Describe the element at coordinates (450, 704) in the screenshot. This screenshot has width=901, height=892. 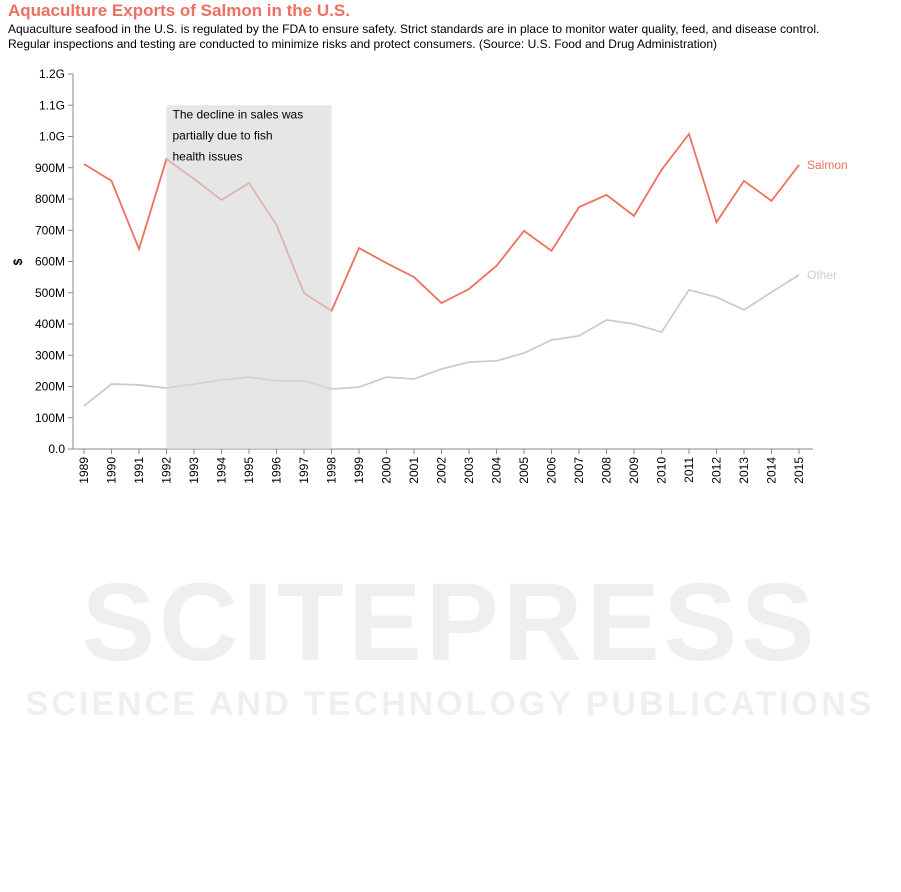
I see `watermark-subtitle: SCIENCE AND TECHNOLOGY PUBLICATIONS` at that location.